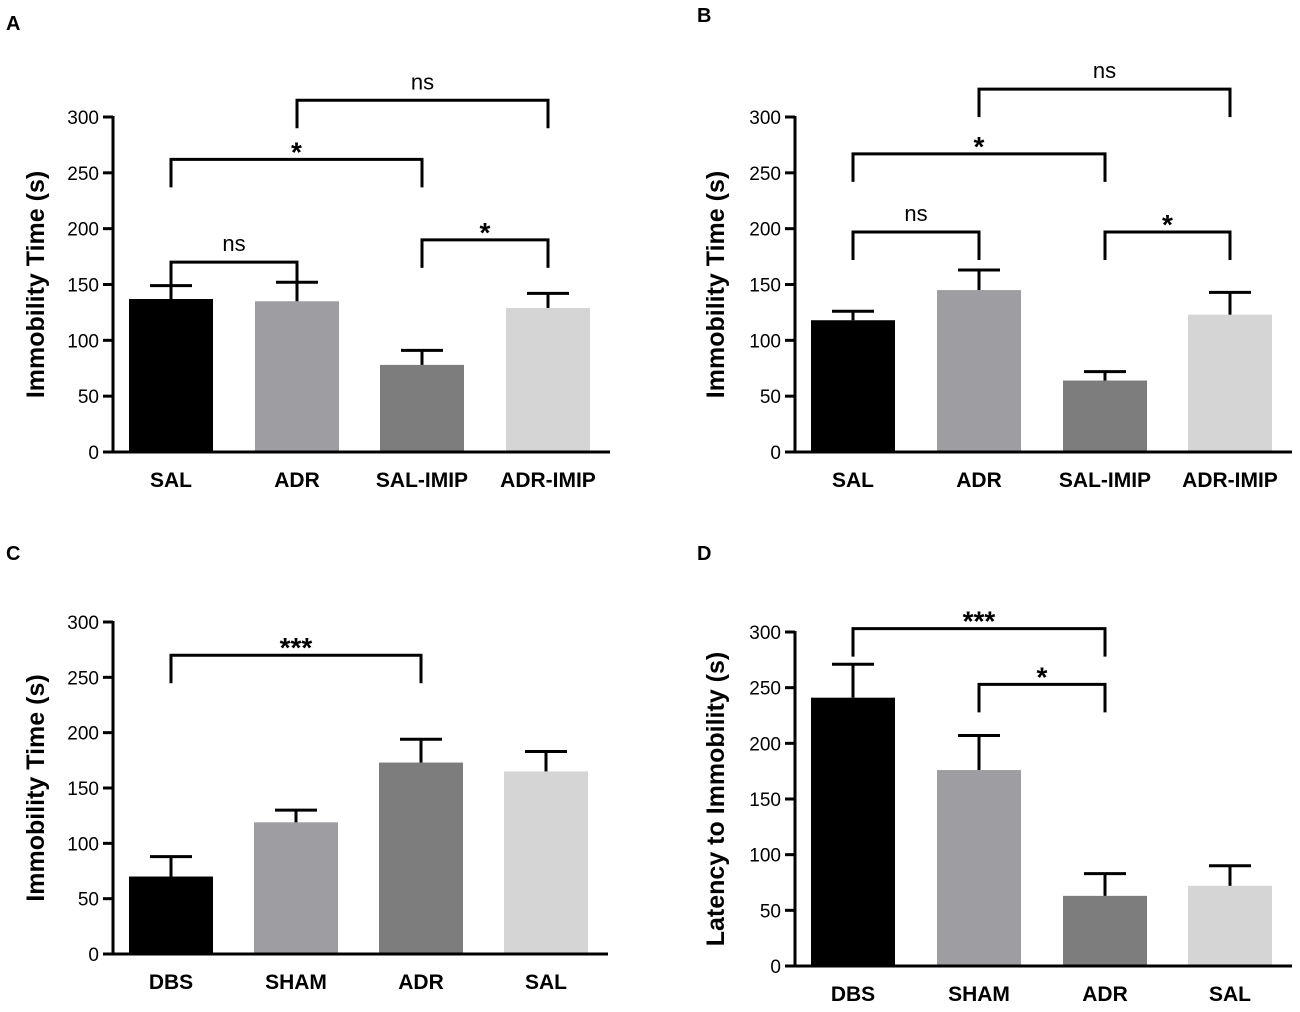  What do you see at coordinates (704, 554) in the screenshot?
I see `panel-d-letter: D` at bounding box center [704, 554].